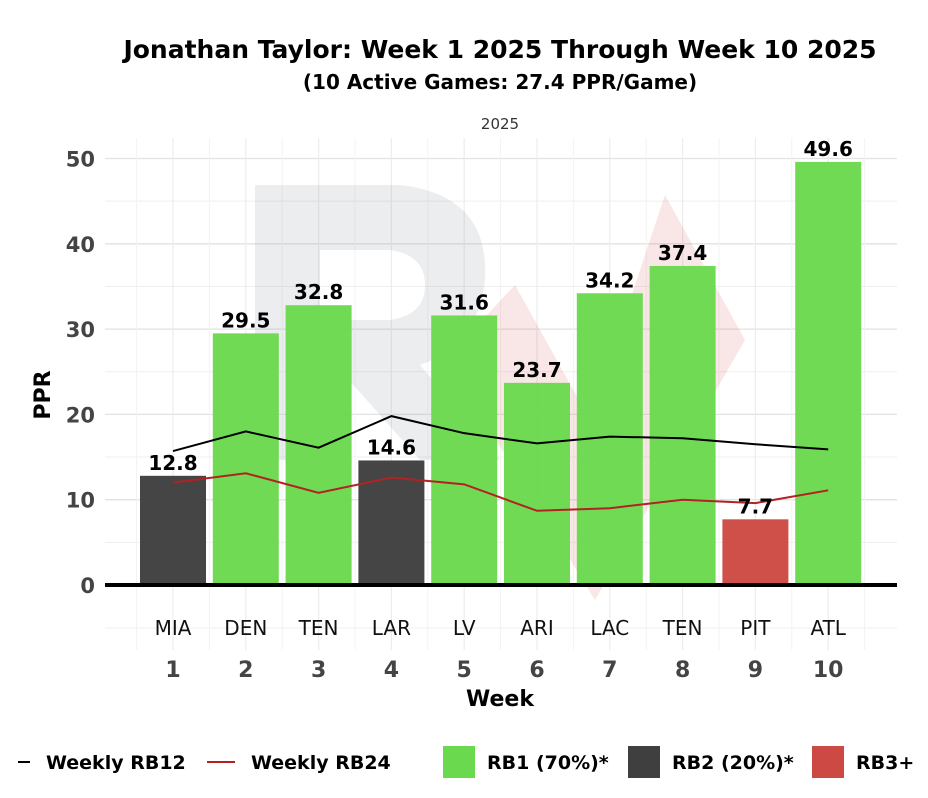 The height and width of the screenshot is (798, 928). Describe the element at coordinates (80, 330) in the screenshot. I see `y-tick-label: 30` at that location.